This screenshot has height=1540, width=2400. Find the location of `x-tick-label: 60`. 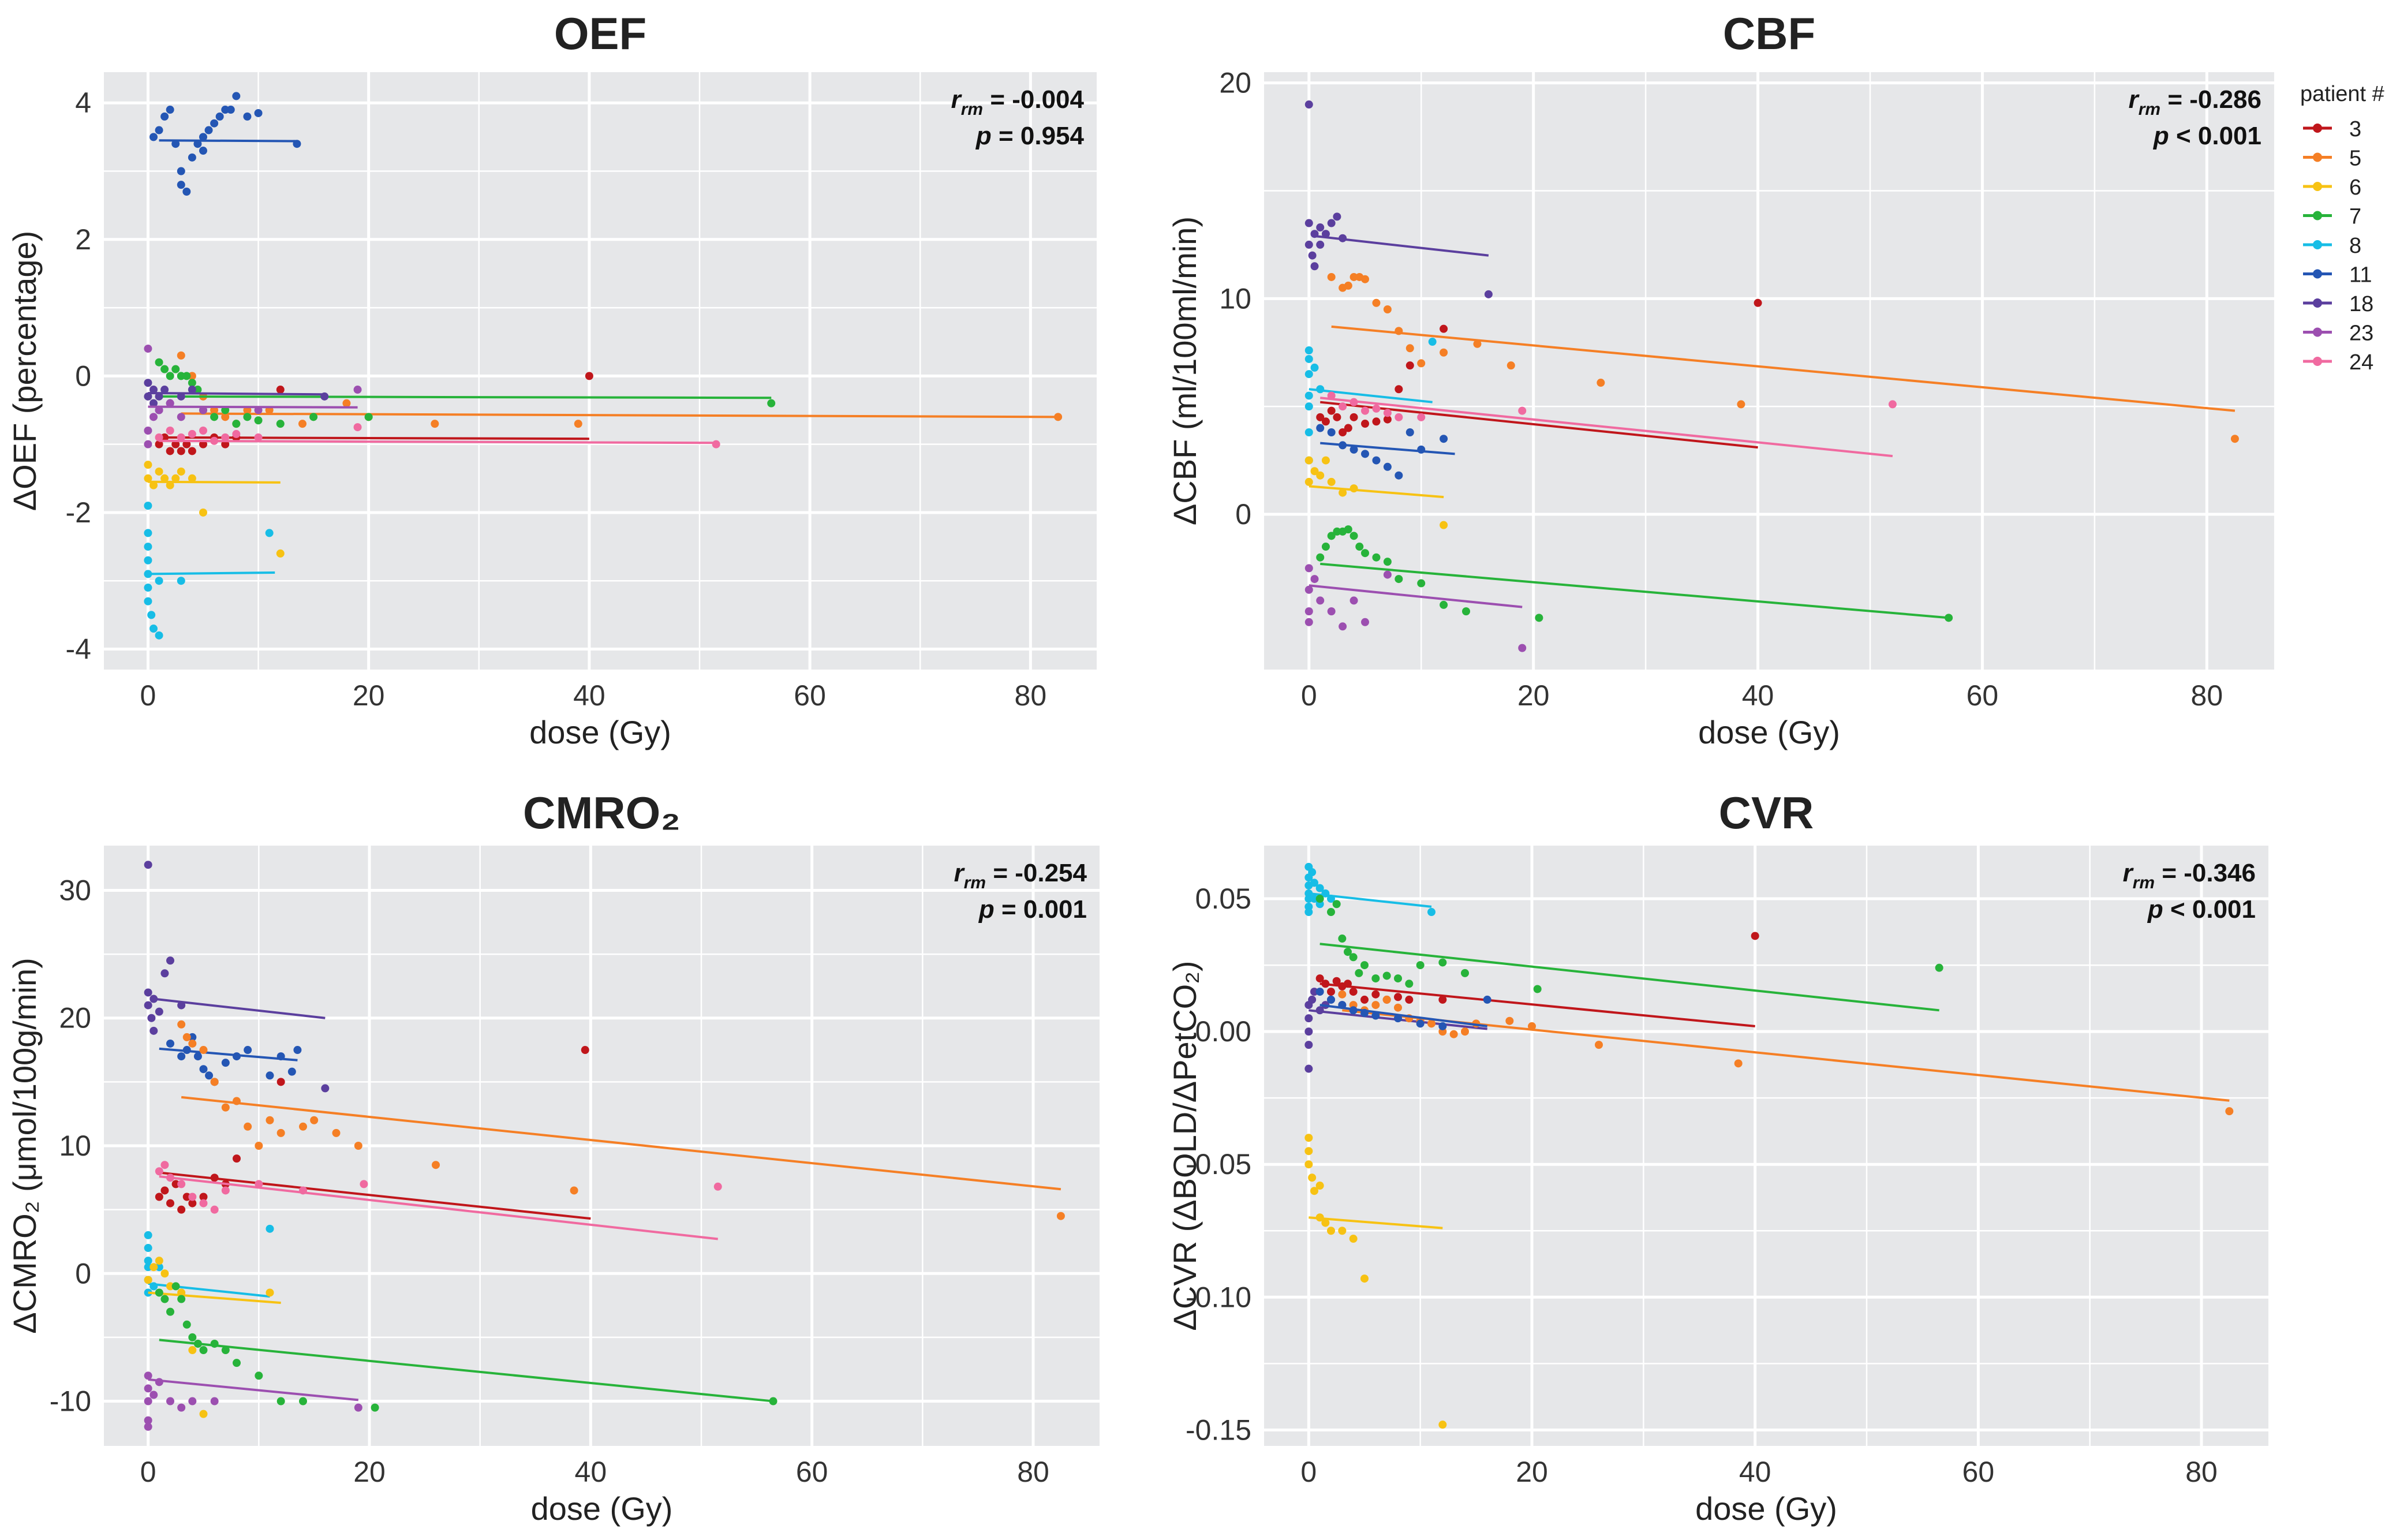

x-tick-label: 60 is located at coordinates (810, 696).